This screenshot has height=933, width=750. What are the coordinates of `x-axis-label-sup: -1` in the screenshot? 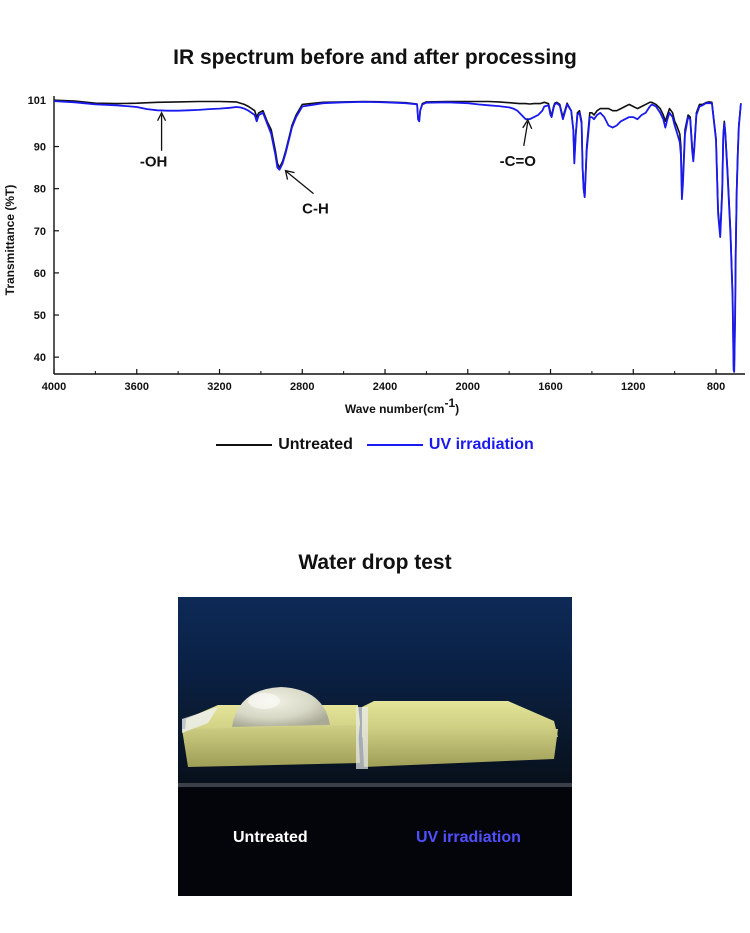 It's located at (449, 403).